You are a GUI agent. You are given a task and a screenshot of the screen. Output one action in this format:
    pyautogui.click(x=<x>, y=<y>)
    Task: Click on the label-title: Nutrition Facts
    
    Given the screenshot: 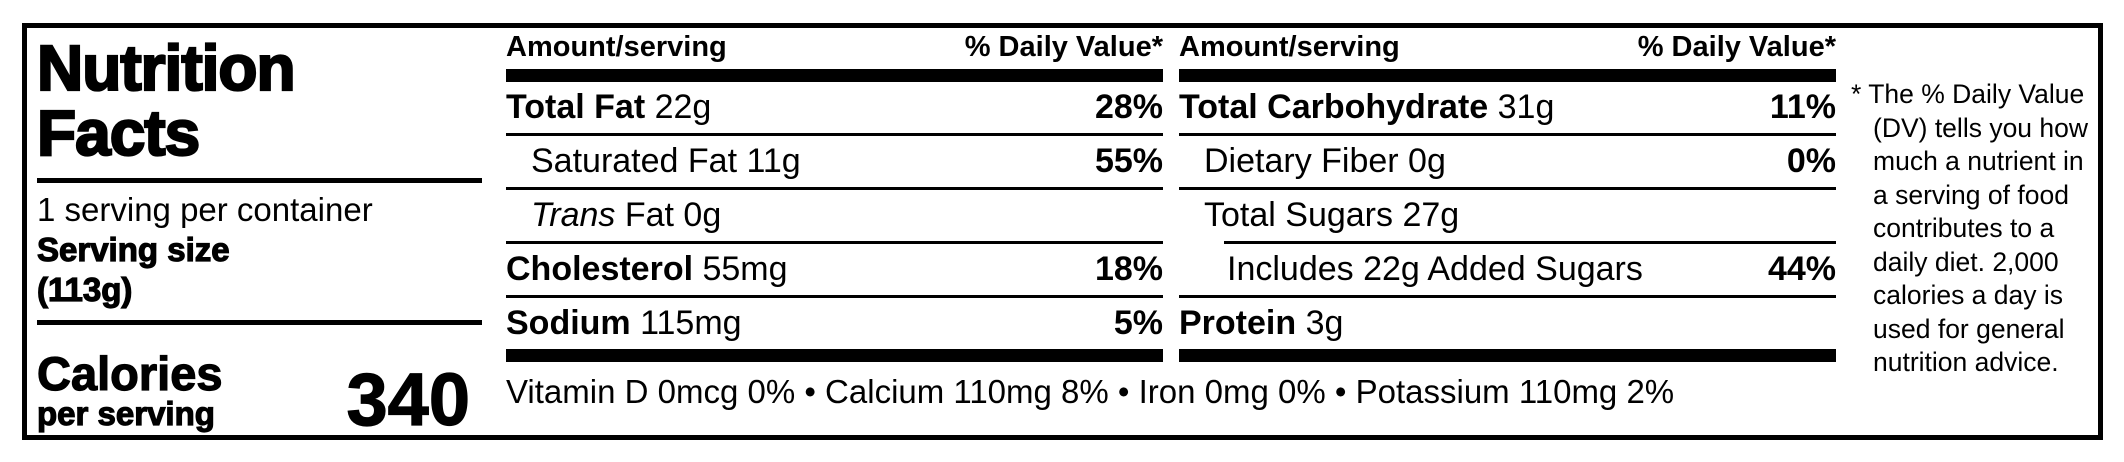 What is the action you would take?
    pyautogui.click(x=259, y=100)
    